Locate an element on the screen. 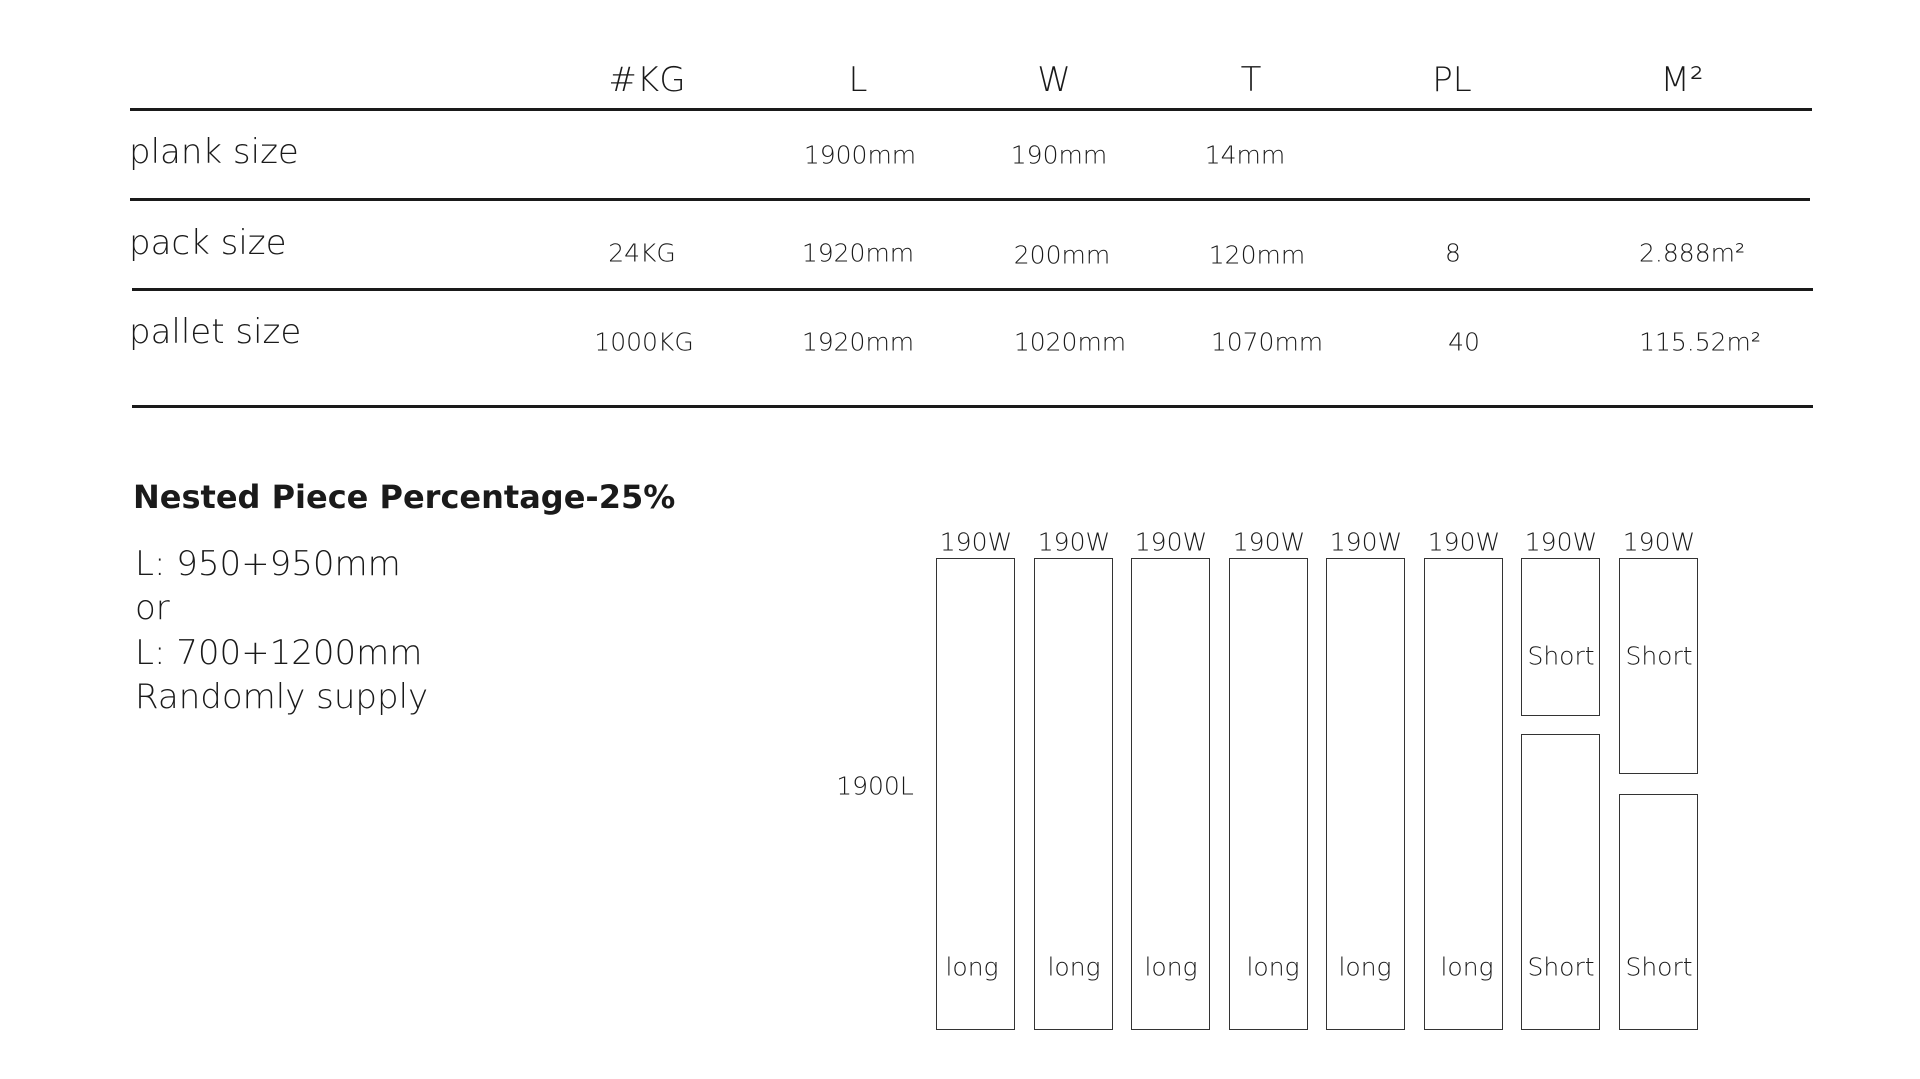 The image size is (1920, 1079). cell: 8 is located at coordinates (1453, 253).